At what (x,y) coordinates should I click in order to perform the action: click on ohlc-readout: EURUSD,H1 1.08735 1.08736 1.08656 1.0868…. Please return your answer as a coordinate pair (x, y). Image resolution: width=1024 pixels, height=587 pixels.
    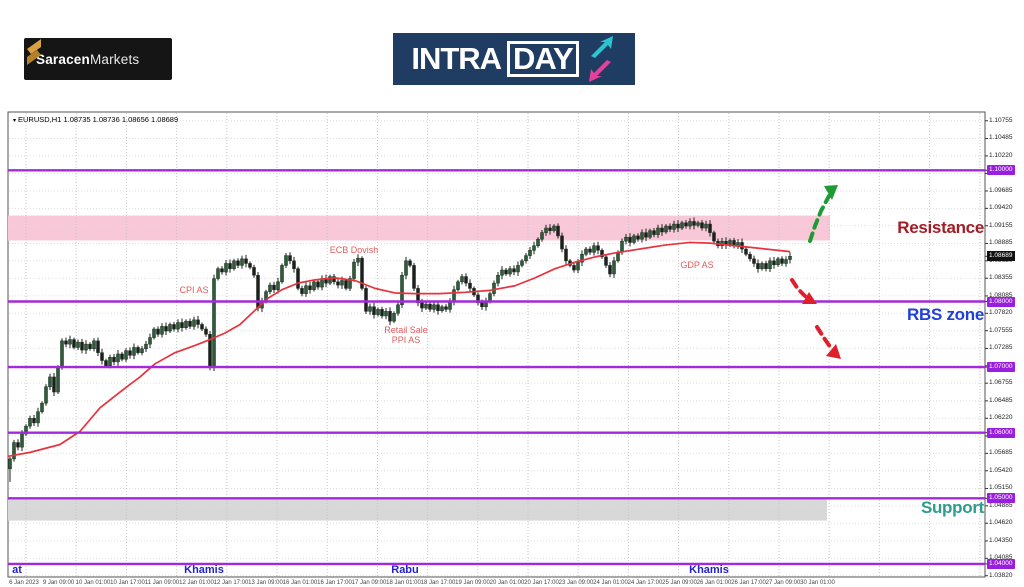
    Looking at the image, I should click on (98, 119).